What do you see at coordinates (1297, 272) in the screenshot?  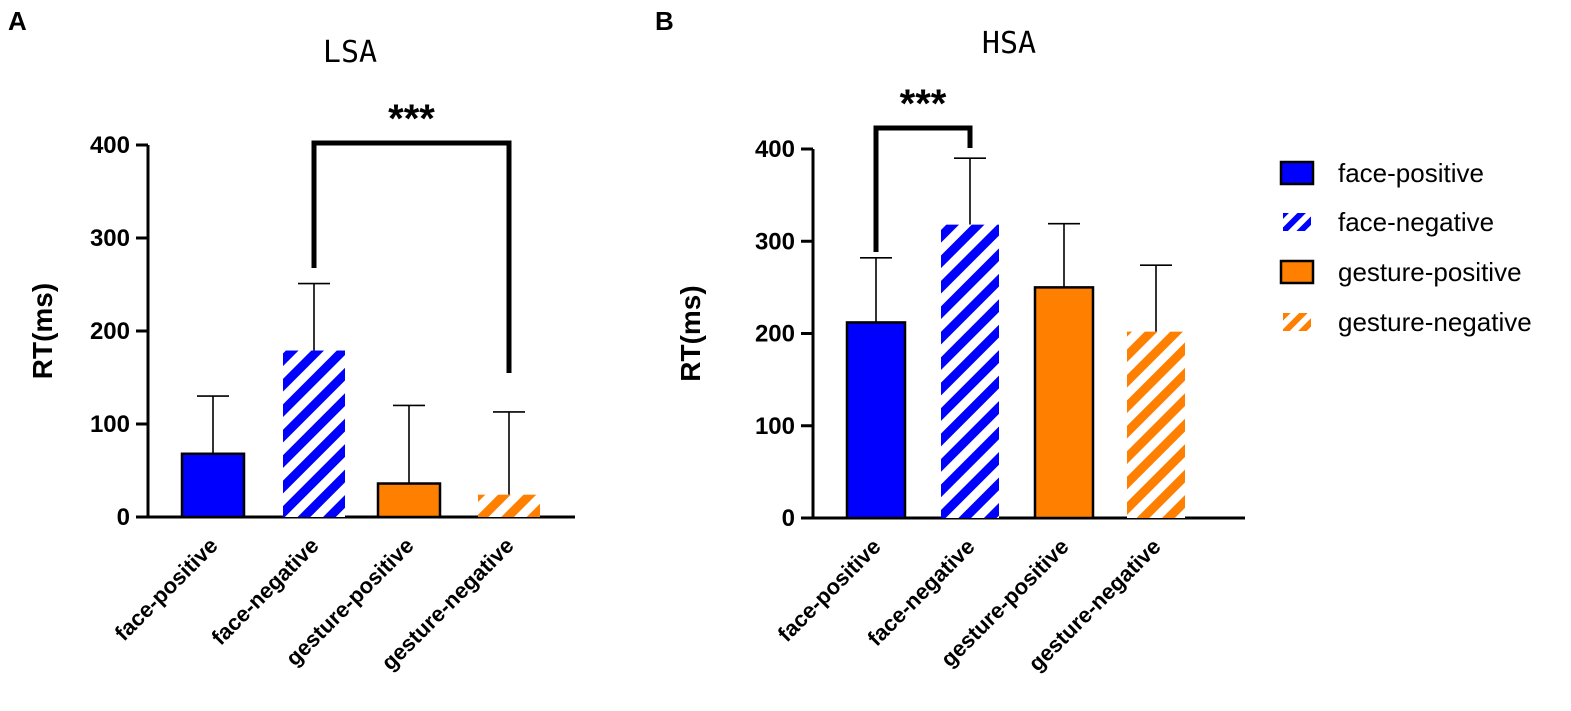 I see `legend-swatch-gesture-positive` at bounding box center [1297, 272].